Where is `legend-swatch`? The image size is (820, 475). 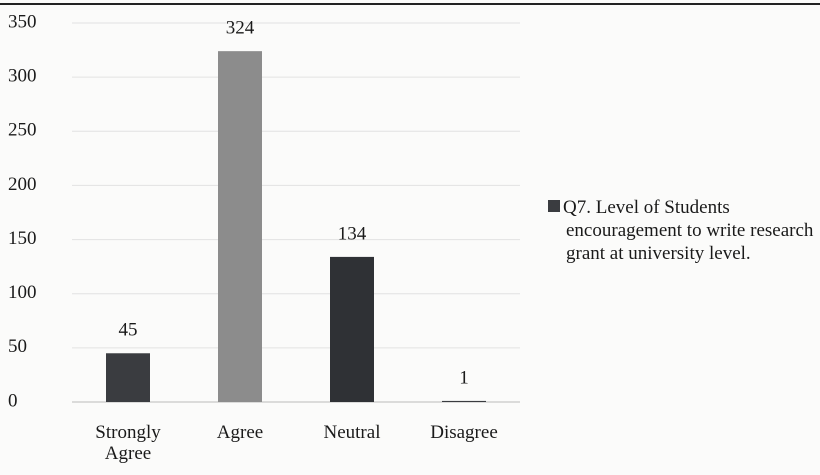 legend-swatch is located at coordinates (554, 206).